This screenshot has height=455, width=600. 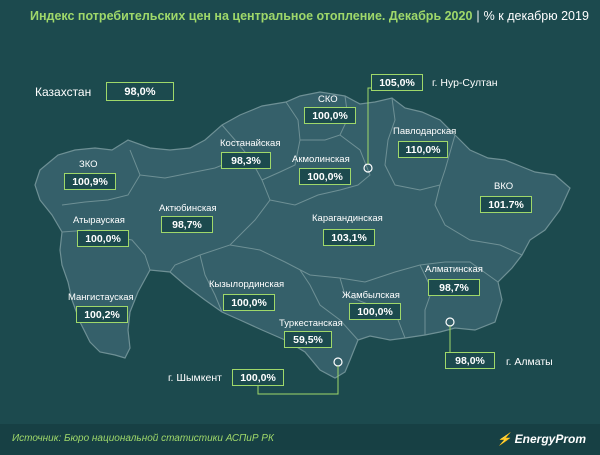 I want to click on region-value-turkestan: 59,5%, so click(x=308, y=339).